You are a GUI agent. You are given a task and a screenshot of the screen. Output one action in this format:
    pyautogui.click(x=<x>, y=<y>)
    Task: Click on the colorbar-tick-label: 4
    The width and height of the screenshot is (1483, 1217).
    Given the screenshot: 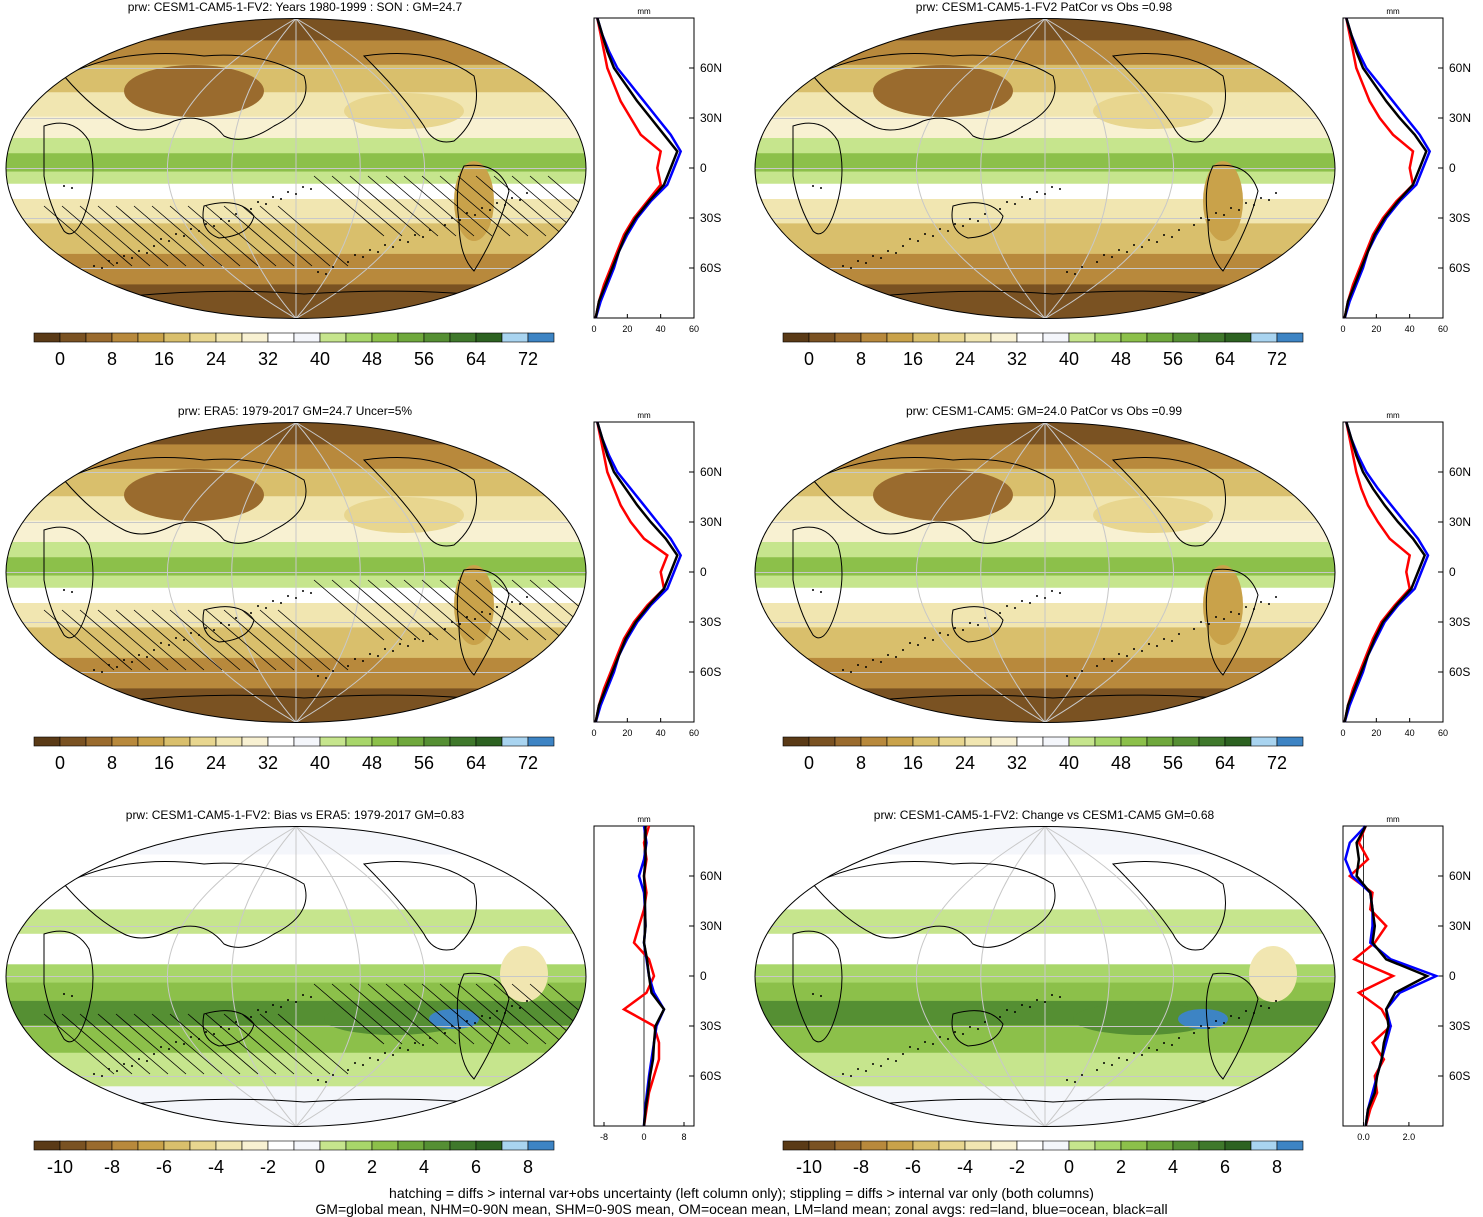 What is the action you would take?
    pyautogui.click(x=1173, y=1167)
    